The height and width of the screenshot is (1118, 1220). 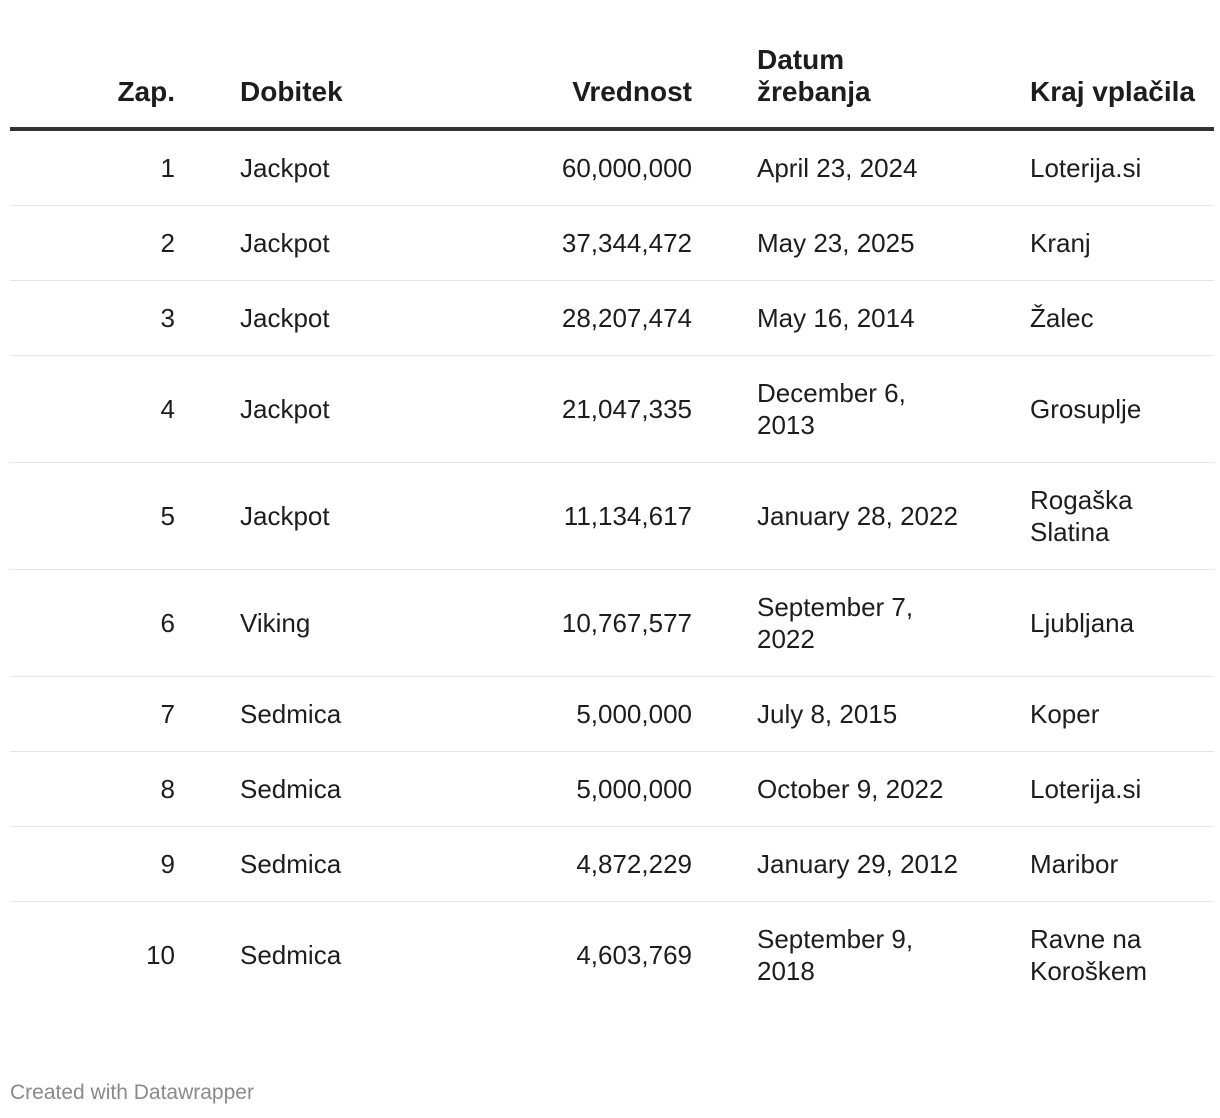 I want to click on cell-kraj: Rogaška Slatina, so click(x=1101, y=516).